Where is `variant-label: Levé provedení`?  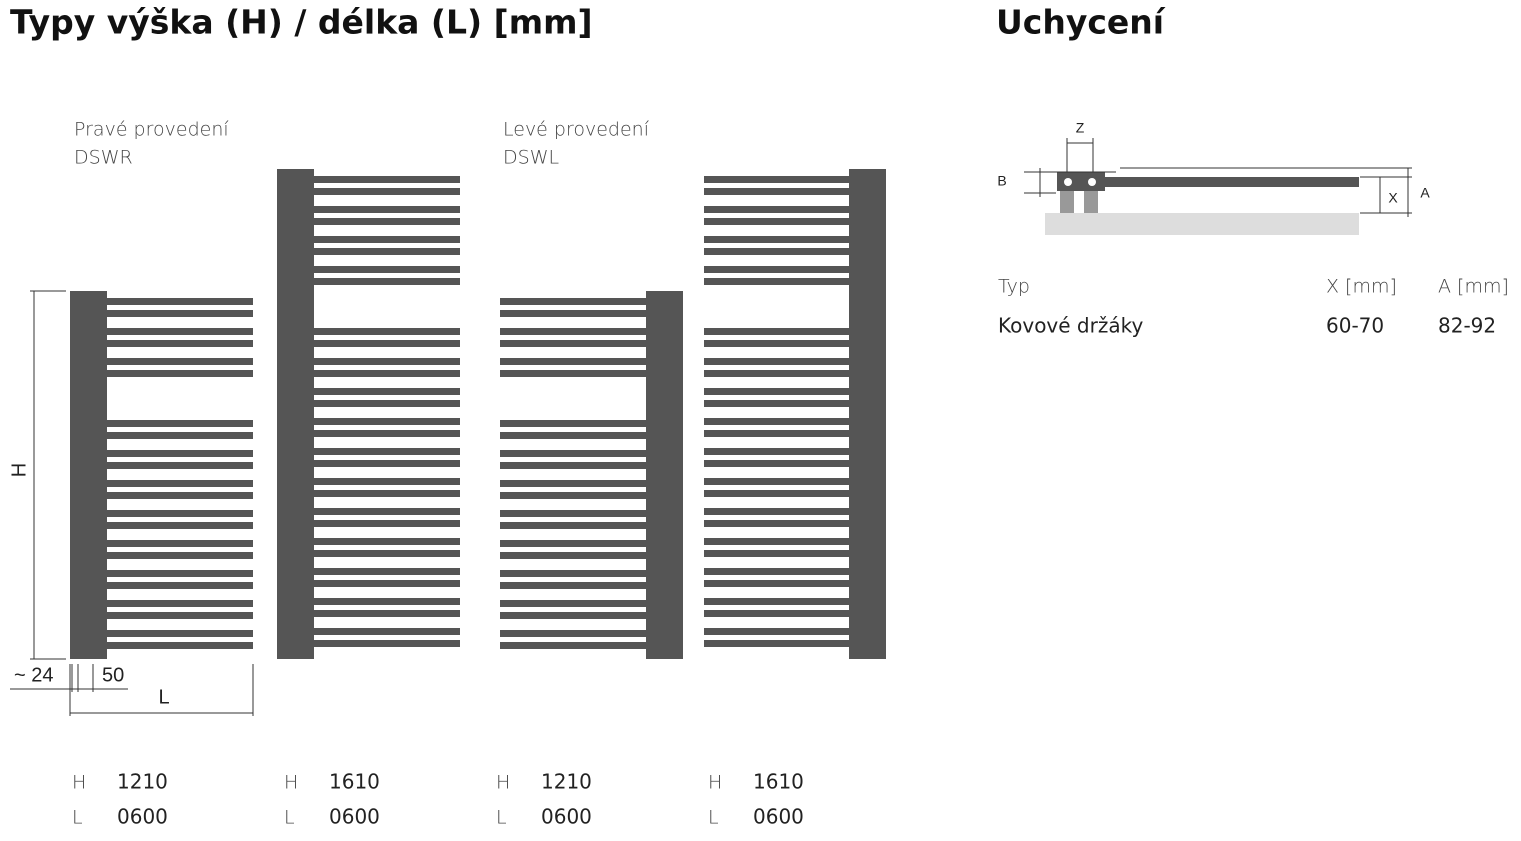
variant-label: Levé provedení is located at coordinates (576, 130).